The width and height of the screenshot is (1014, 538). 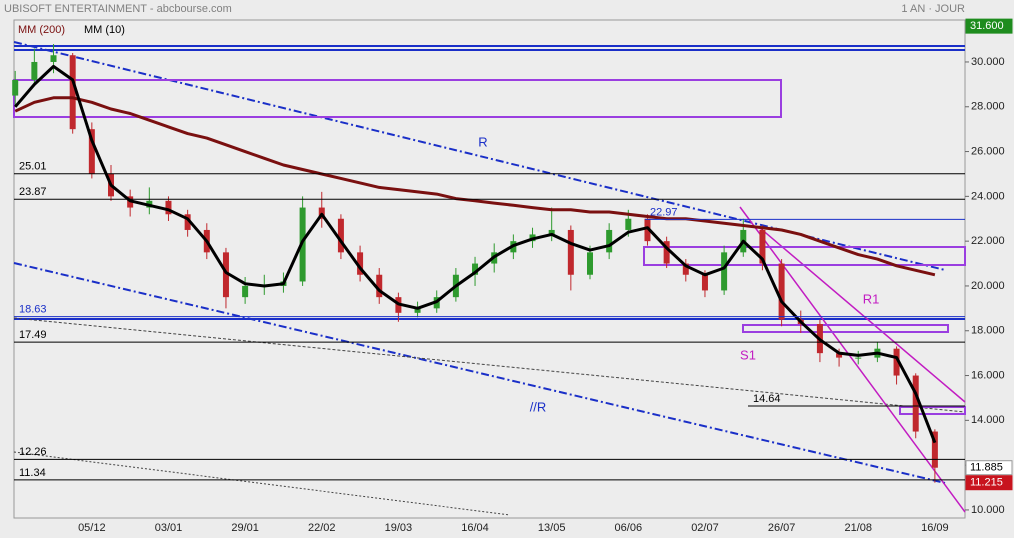 I want to click on level-label: 12.26, so click(x=33, y=452).